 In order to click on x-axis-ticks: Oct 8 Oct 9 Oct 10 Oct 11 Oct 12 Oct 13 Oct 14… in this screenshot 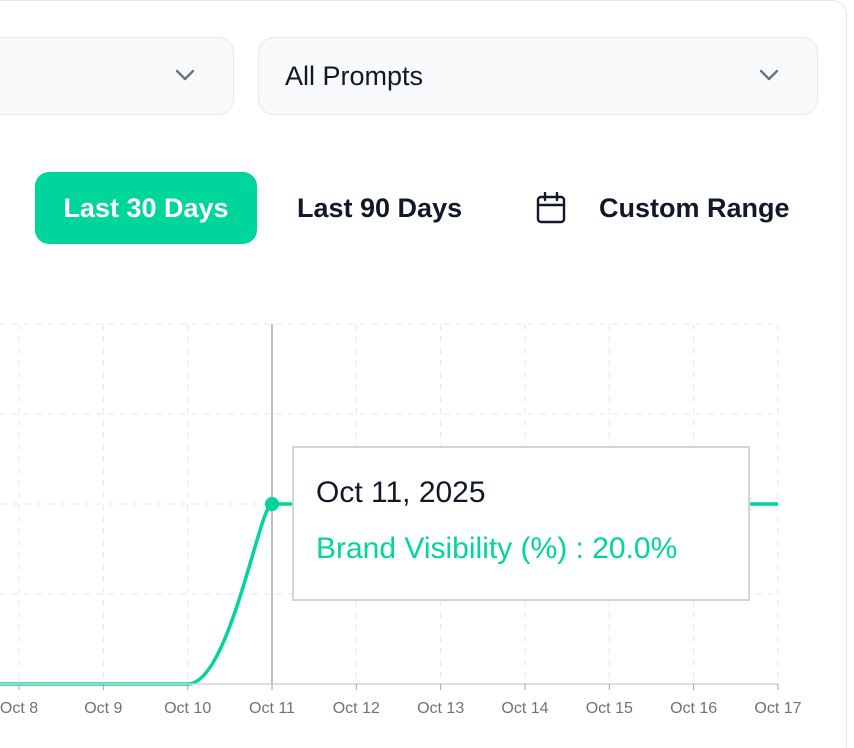, I will do `click(401, 700)`.